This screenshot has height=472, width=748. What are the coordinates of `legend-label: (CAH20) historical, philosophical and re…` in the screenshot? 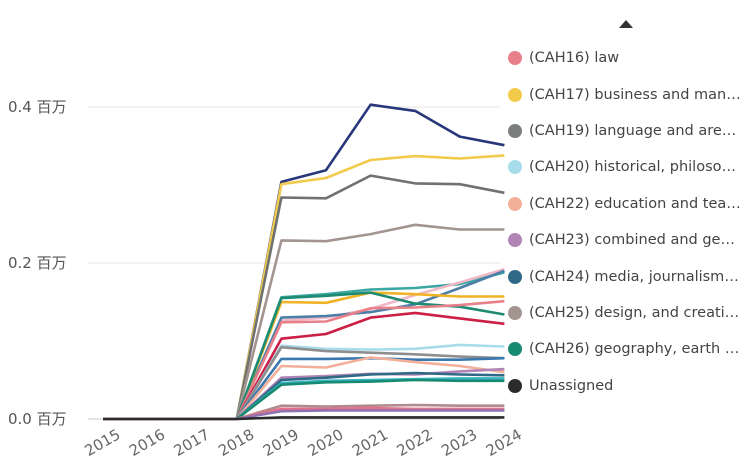 It's located at (635, 167).